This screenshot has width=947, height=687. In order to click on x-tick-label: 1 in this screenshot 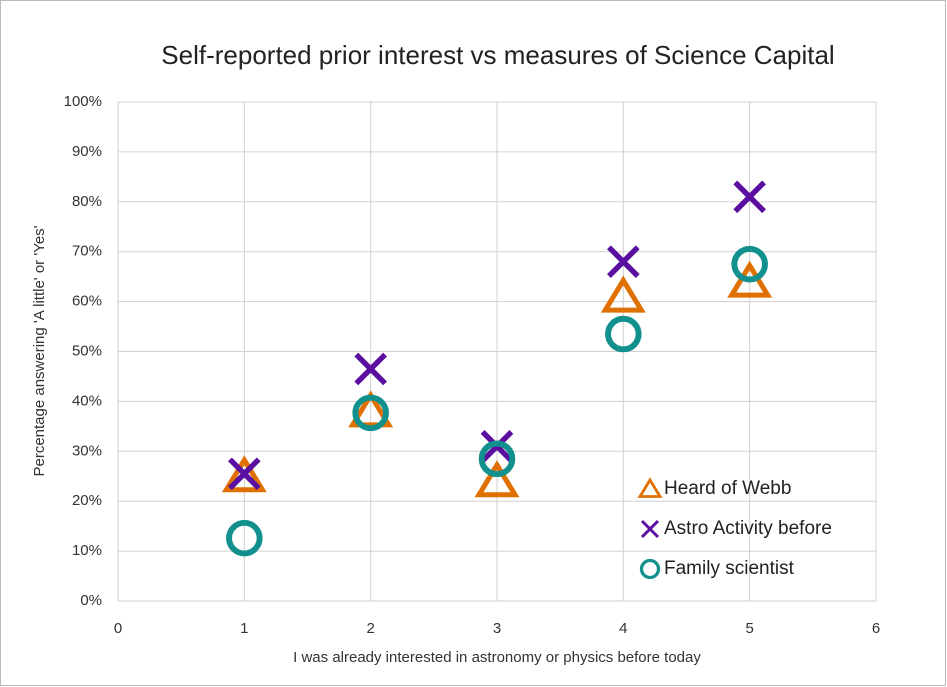, I will do `click(244, 628)`.